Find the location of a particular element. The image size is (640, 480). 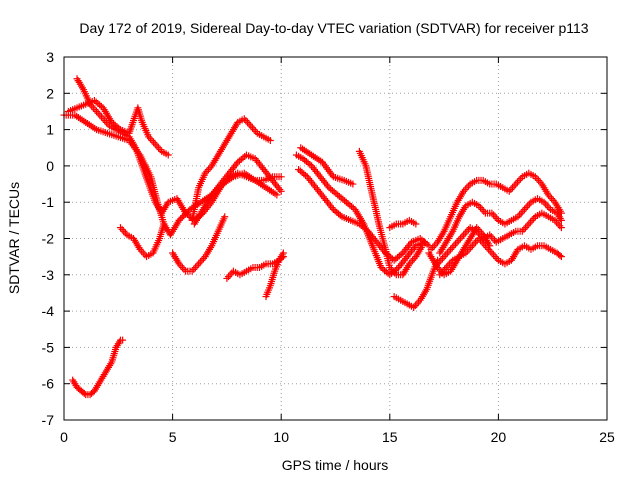

y-tick-label: -6 is located at coordinates (48, 384).